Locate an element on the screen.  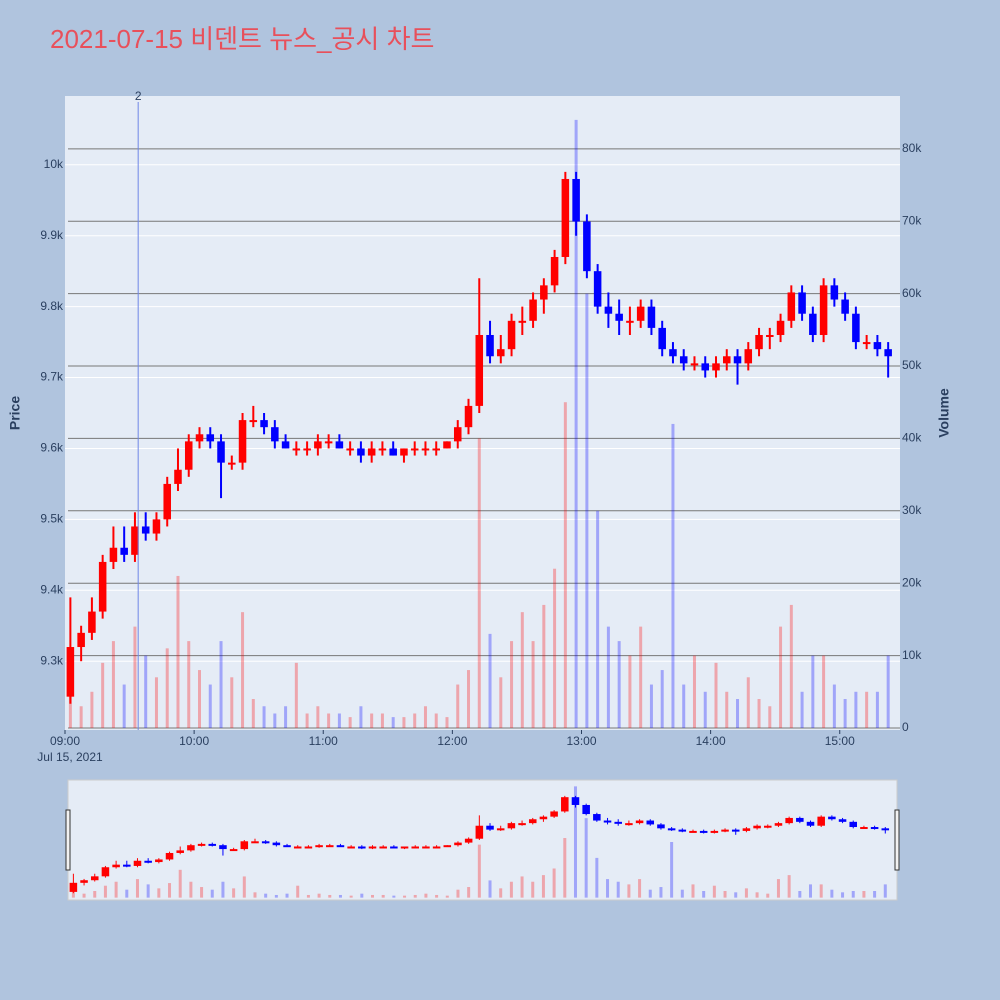
y2-tick-label: 30k is located at coordinates (912, 510).